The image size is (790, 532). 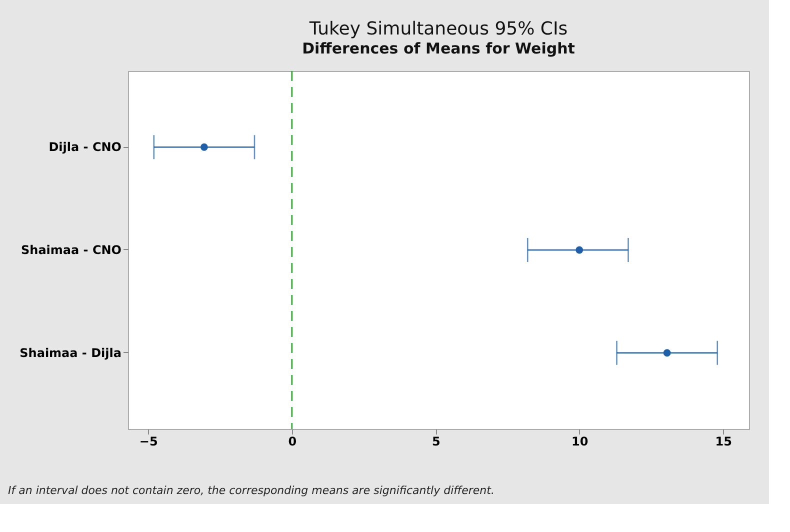 I want to click on chart-subtitle: Differences of Means for Weight, so click(x=438, y=48).